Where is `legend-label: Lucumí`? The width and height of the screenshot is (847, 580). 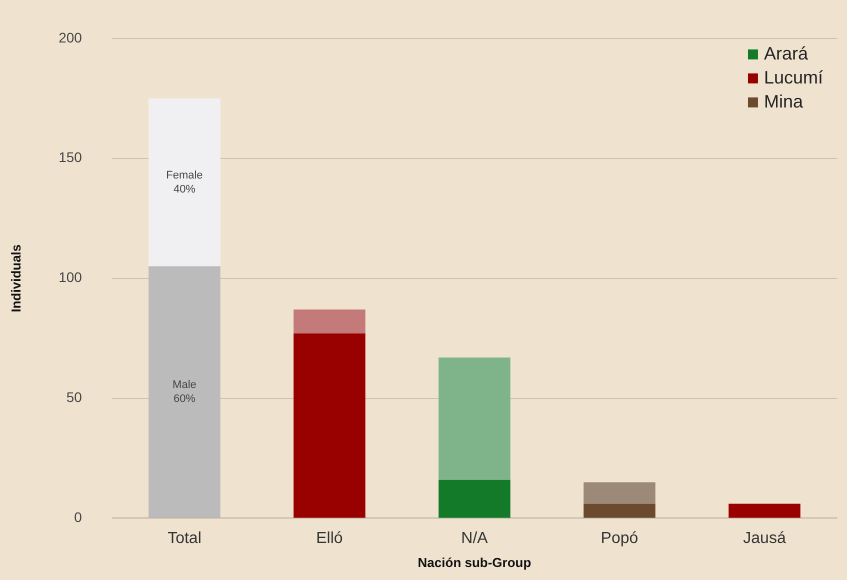
legend-label: Lucumí is located at coordinates (794, 77).